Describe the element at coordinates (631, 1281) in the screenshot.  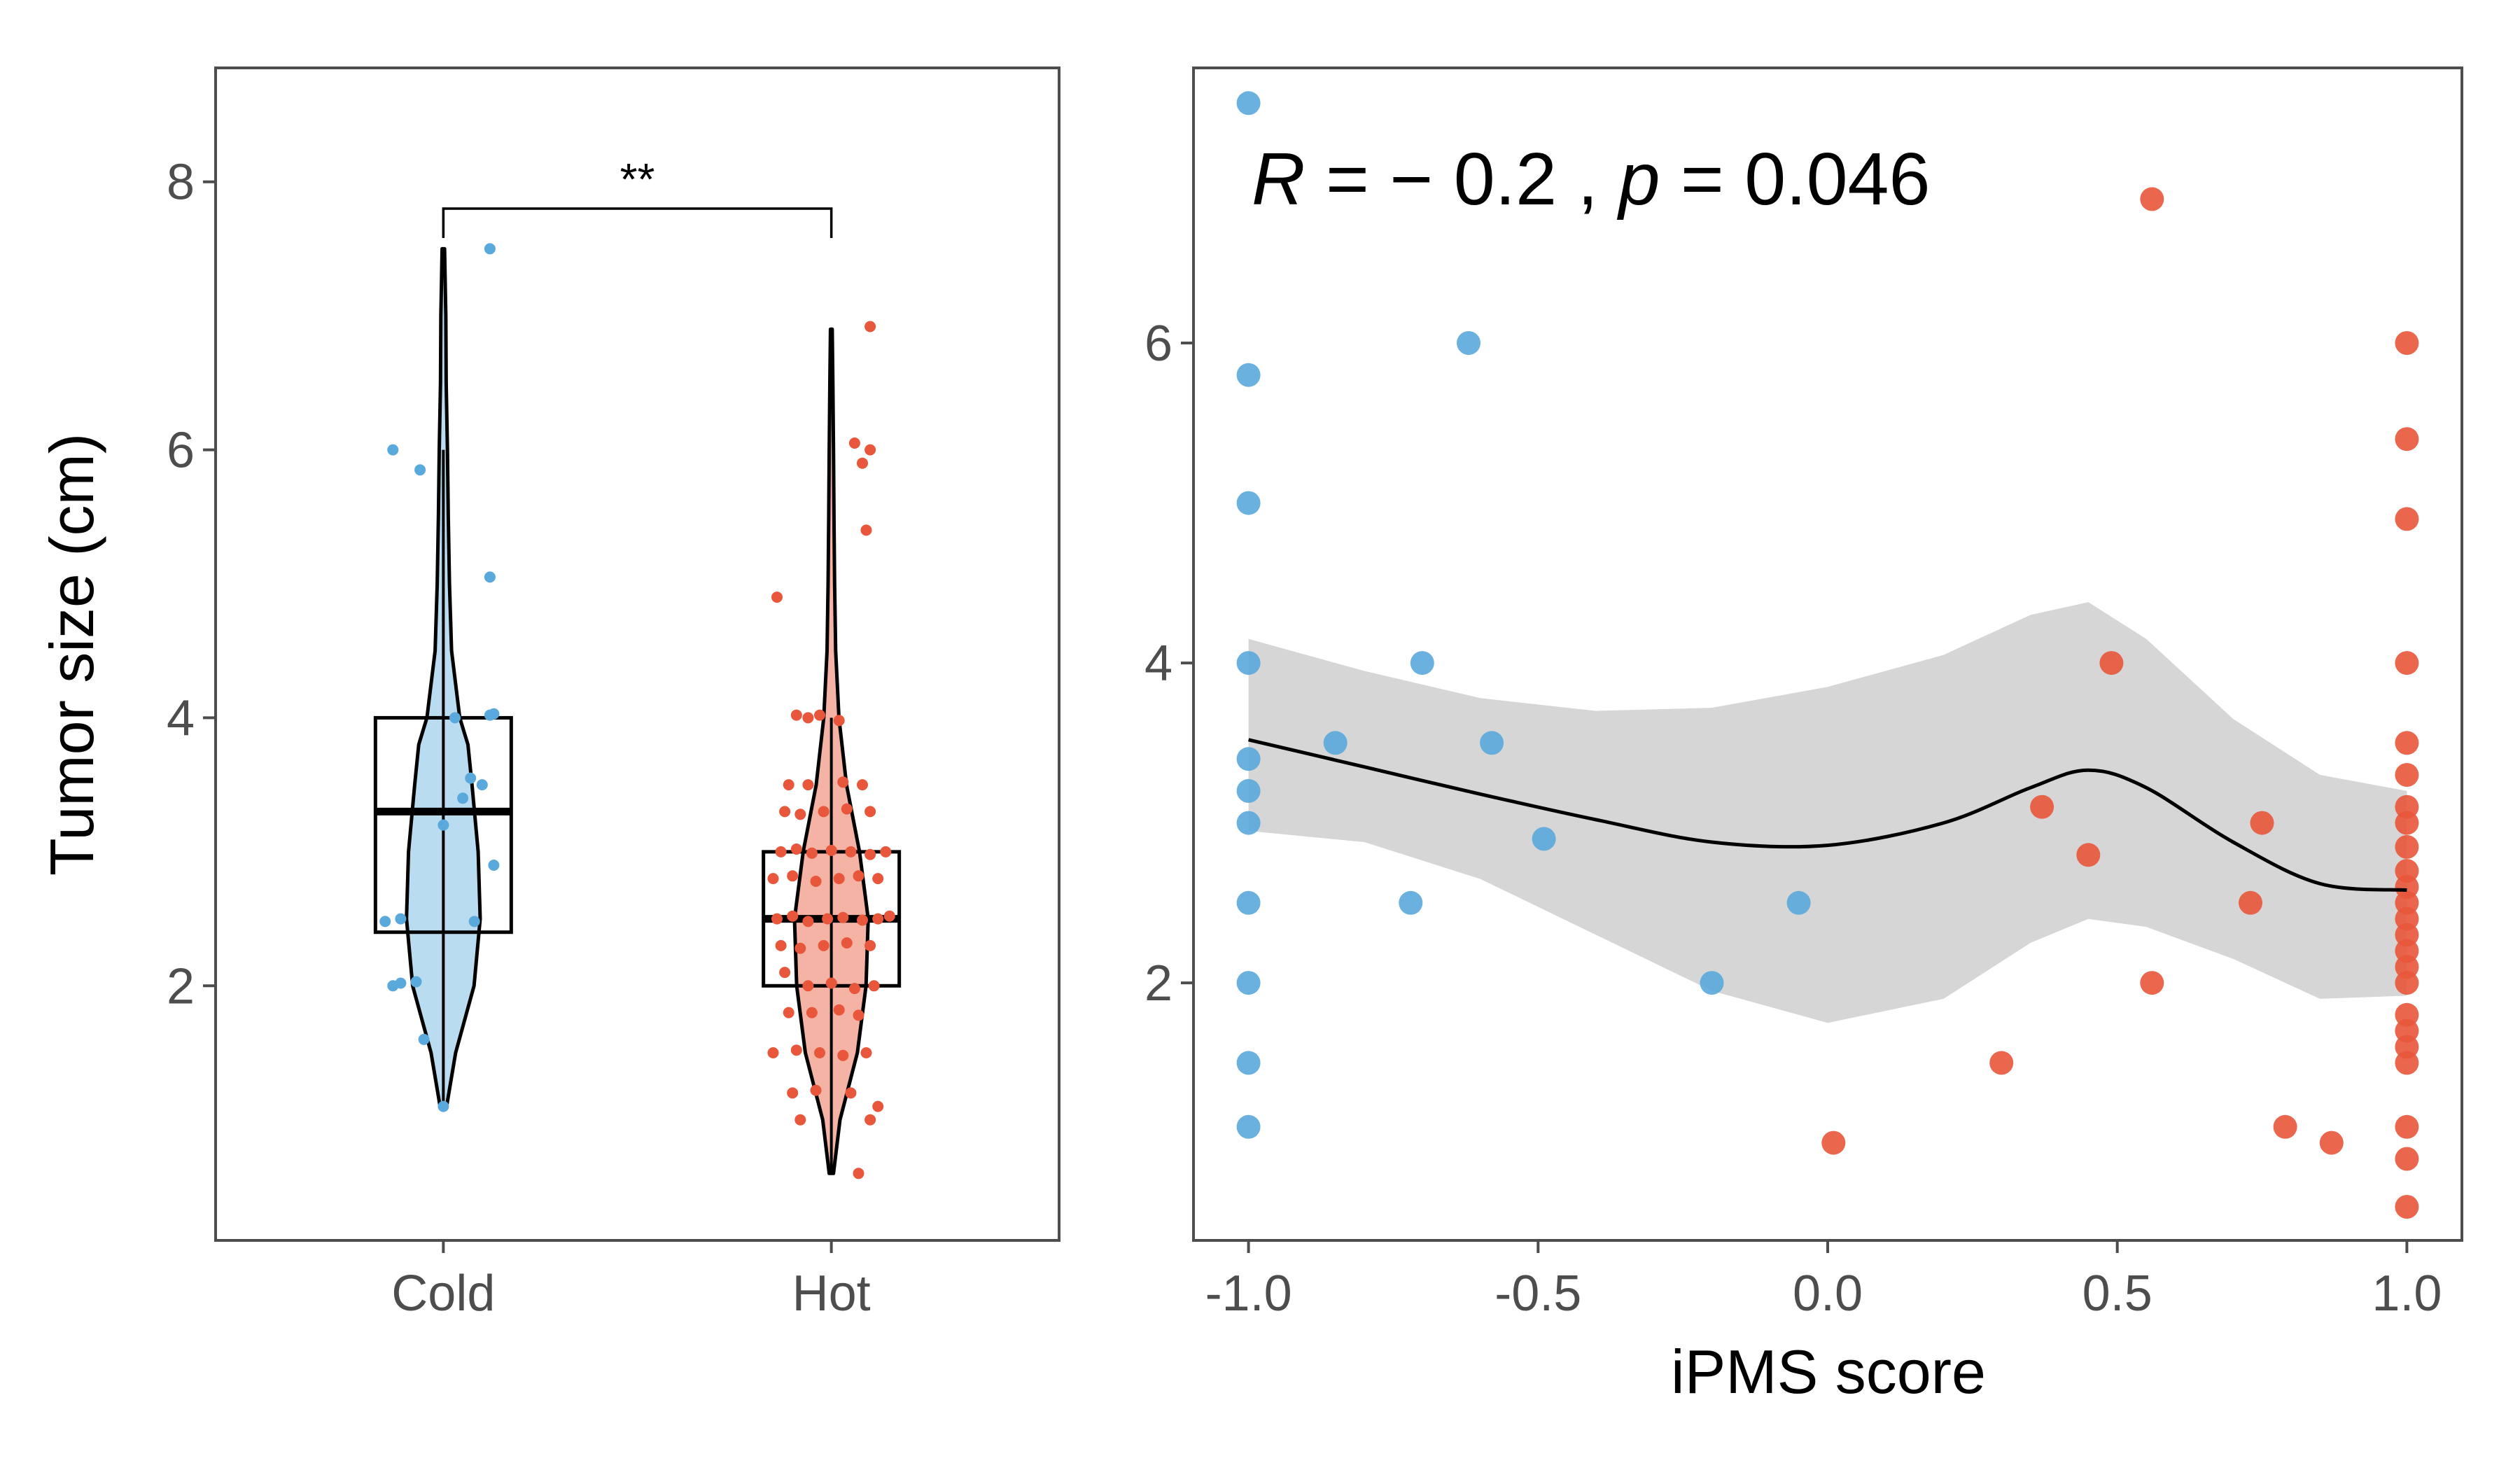
I see `left-x-axis: Cold Hot` at that location.